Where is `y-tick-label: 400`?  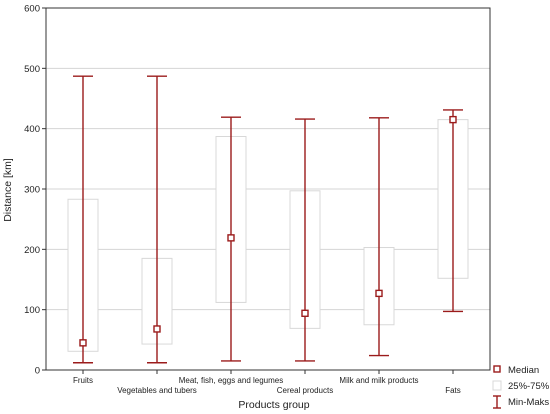 y-tick-label: 400 is located at coordinates (32, 129).